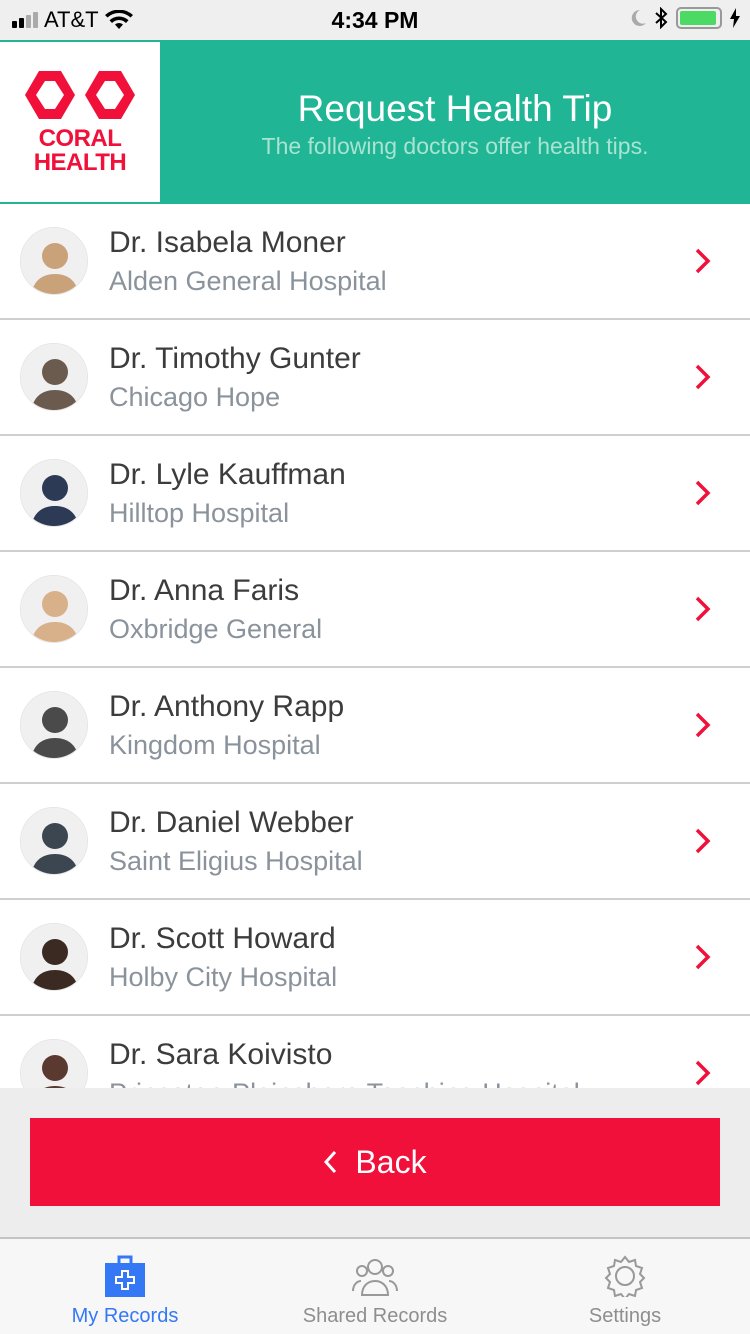 The width and height of the screenshot is (750, 1334). I want to click on battery-icon, so click(699, 18).